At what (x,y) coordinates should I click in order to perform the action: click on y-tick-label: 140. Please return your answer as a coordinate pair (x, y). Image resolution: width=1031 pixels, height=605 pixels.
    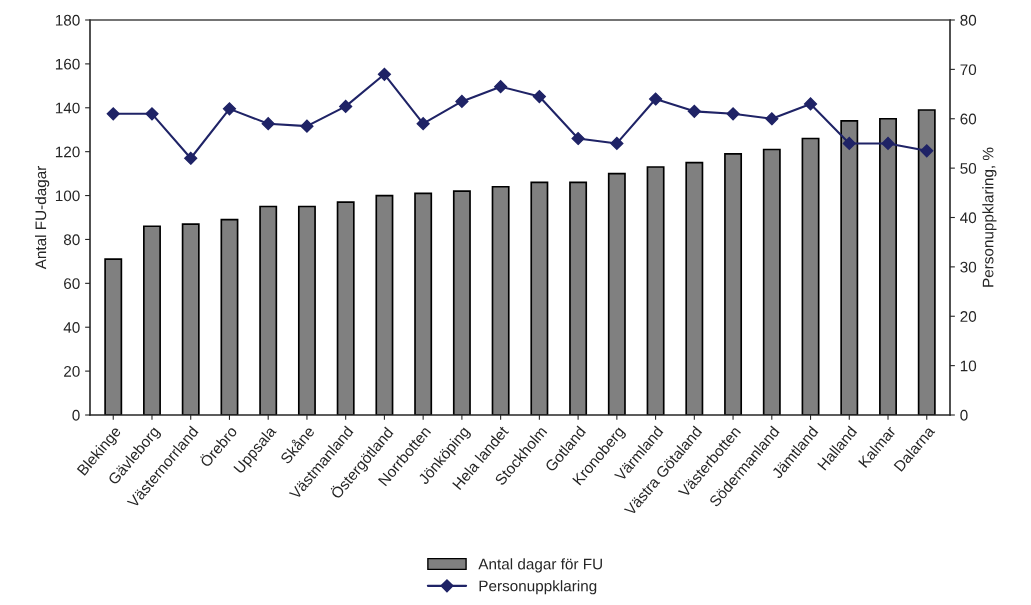
    Looking at the image, I should click on (67, 108).